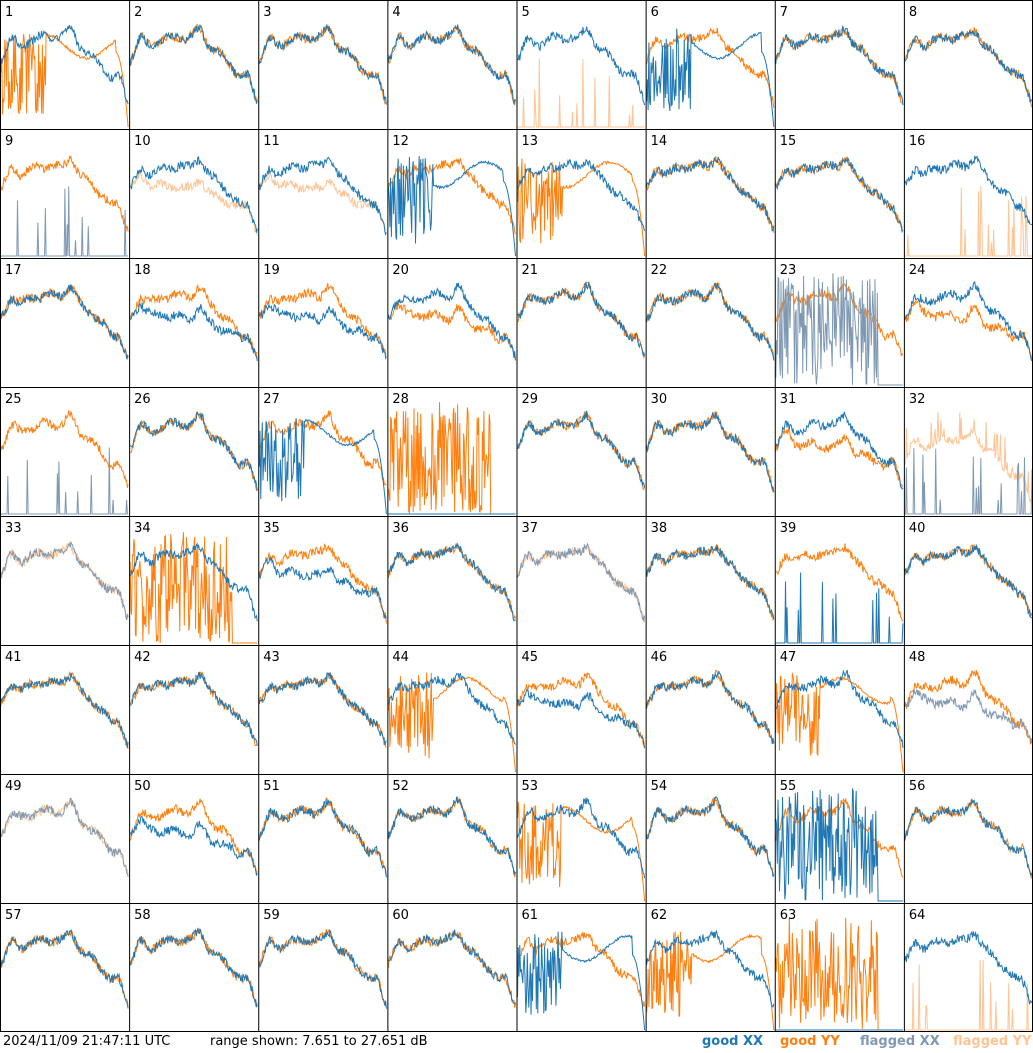 The height and width of the screenshot is (1053, 1033). What do you see at coordinates (788, 141) in the screenshot?
I see `panel-15-label: 15` at bounding box center [788, 141].